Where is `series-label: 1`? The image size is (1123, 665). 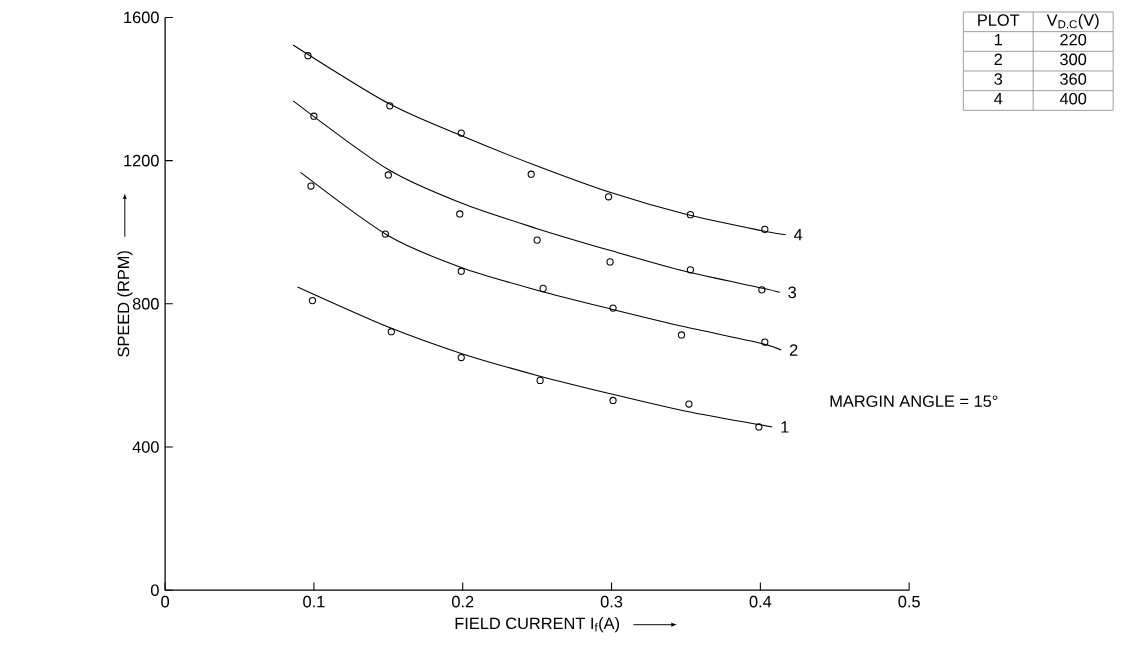
series-label: 1 is located at coordinates (785, 427).